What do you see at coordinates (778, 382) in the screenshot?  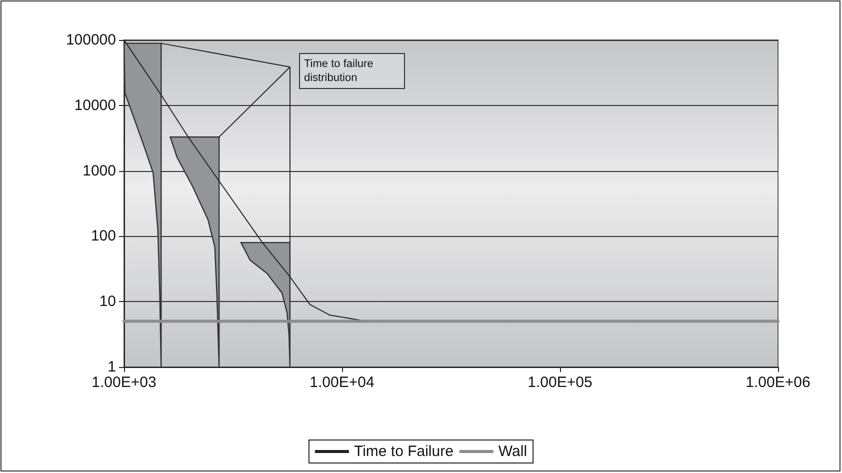 I see `x-tick-label: 1.00E+06` at bounding box center [778, 382].